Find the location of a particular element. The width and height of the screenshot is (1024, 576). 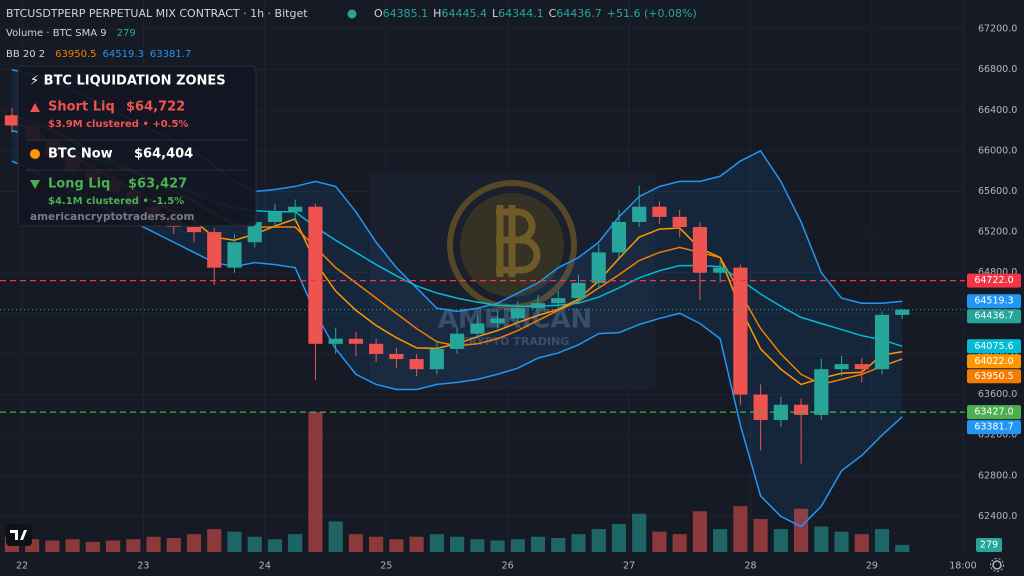

y-tick-label: 63200.0 is located at coordinates (997, 435).